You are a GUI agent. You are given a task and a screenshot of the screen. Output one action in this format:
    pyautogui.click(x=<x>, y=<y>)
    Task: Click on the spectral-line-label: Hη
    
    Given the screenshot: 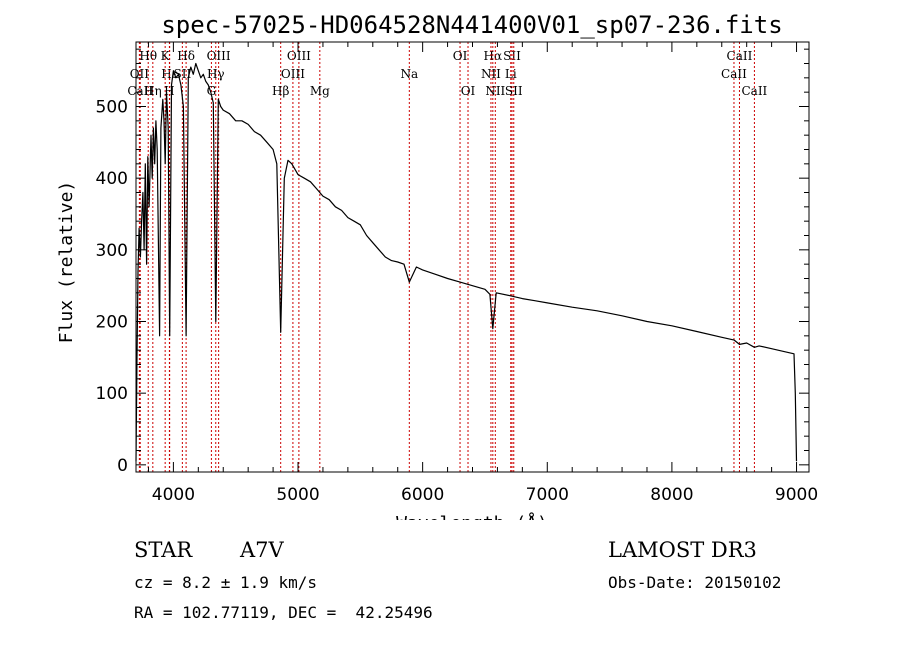 What is the action you would take?
    pyautogui.click(x=153, y=91)
    